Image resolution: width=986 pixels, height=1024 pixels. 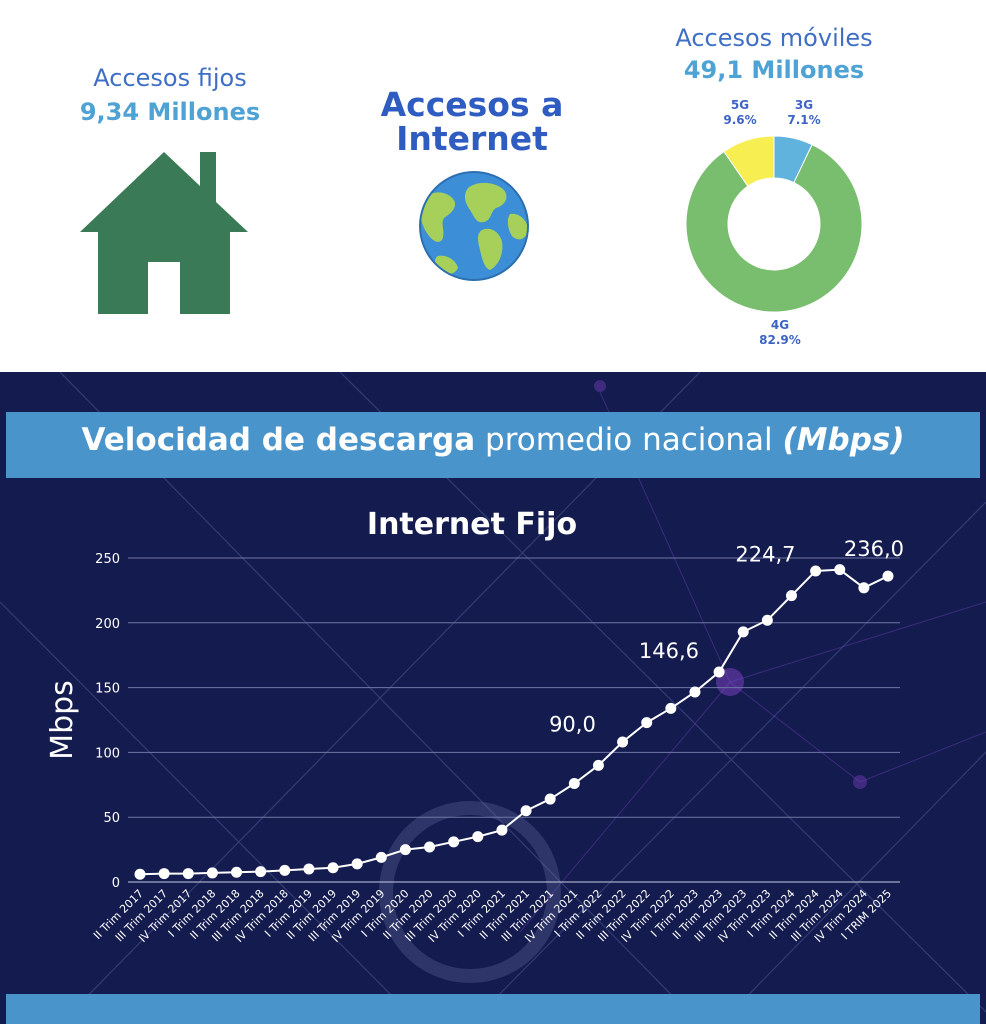 I want to click on data-label: 146,6, so click(x=669, y=651).